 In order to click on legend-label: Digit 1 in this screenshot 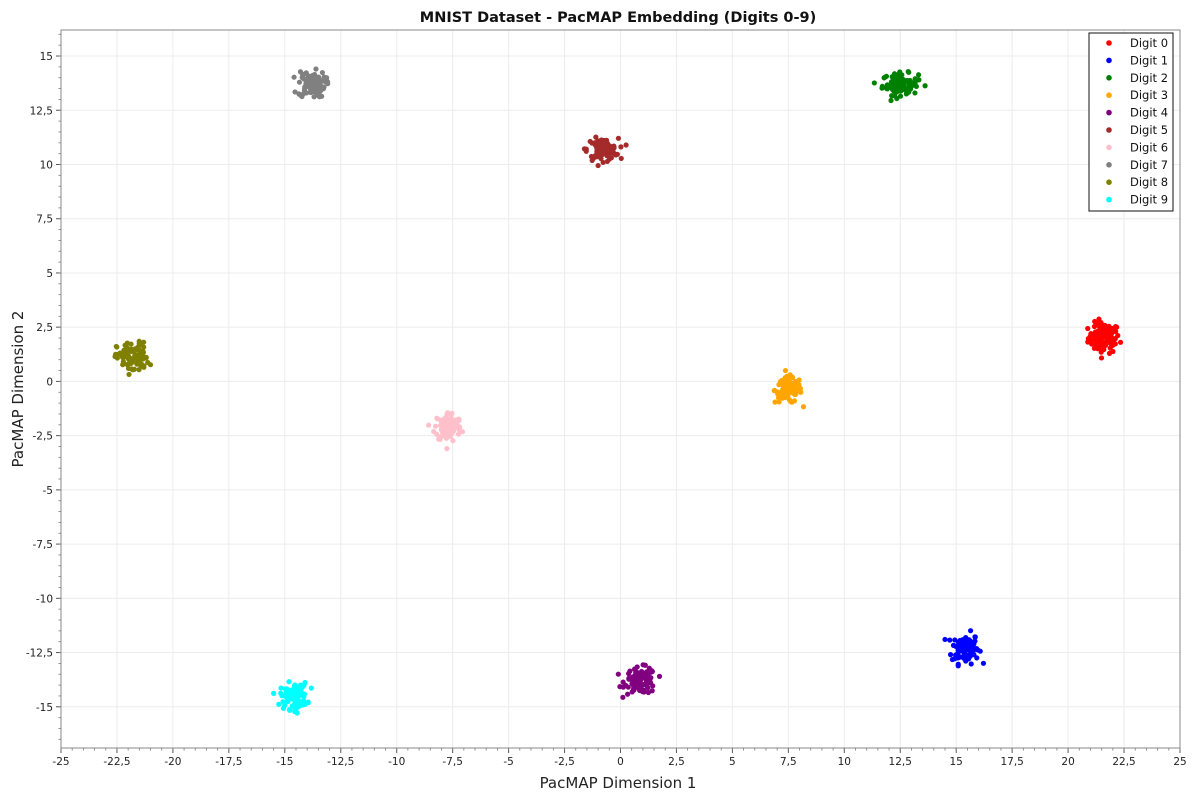, I will do `click(1149, 60)`.